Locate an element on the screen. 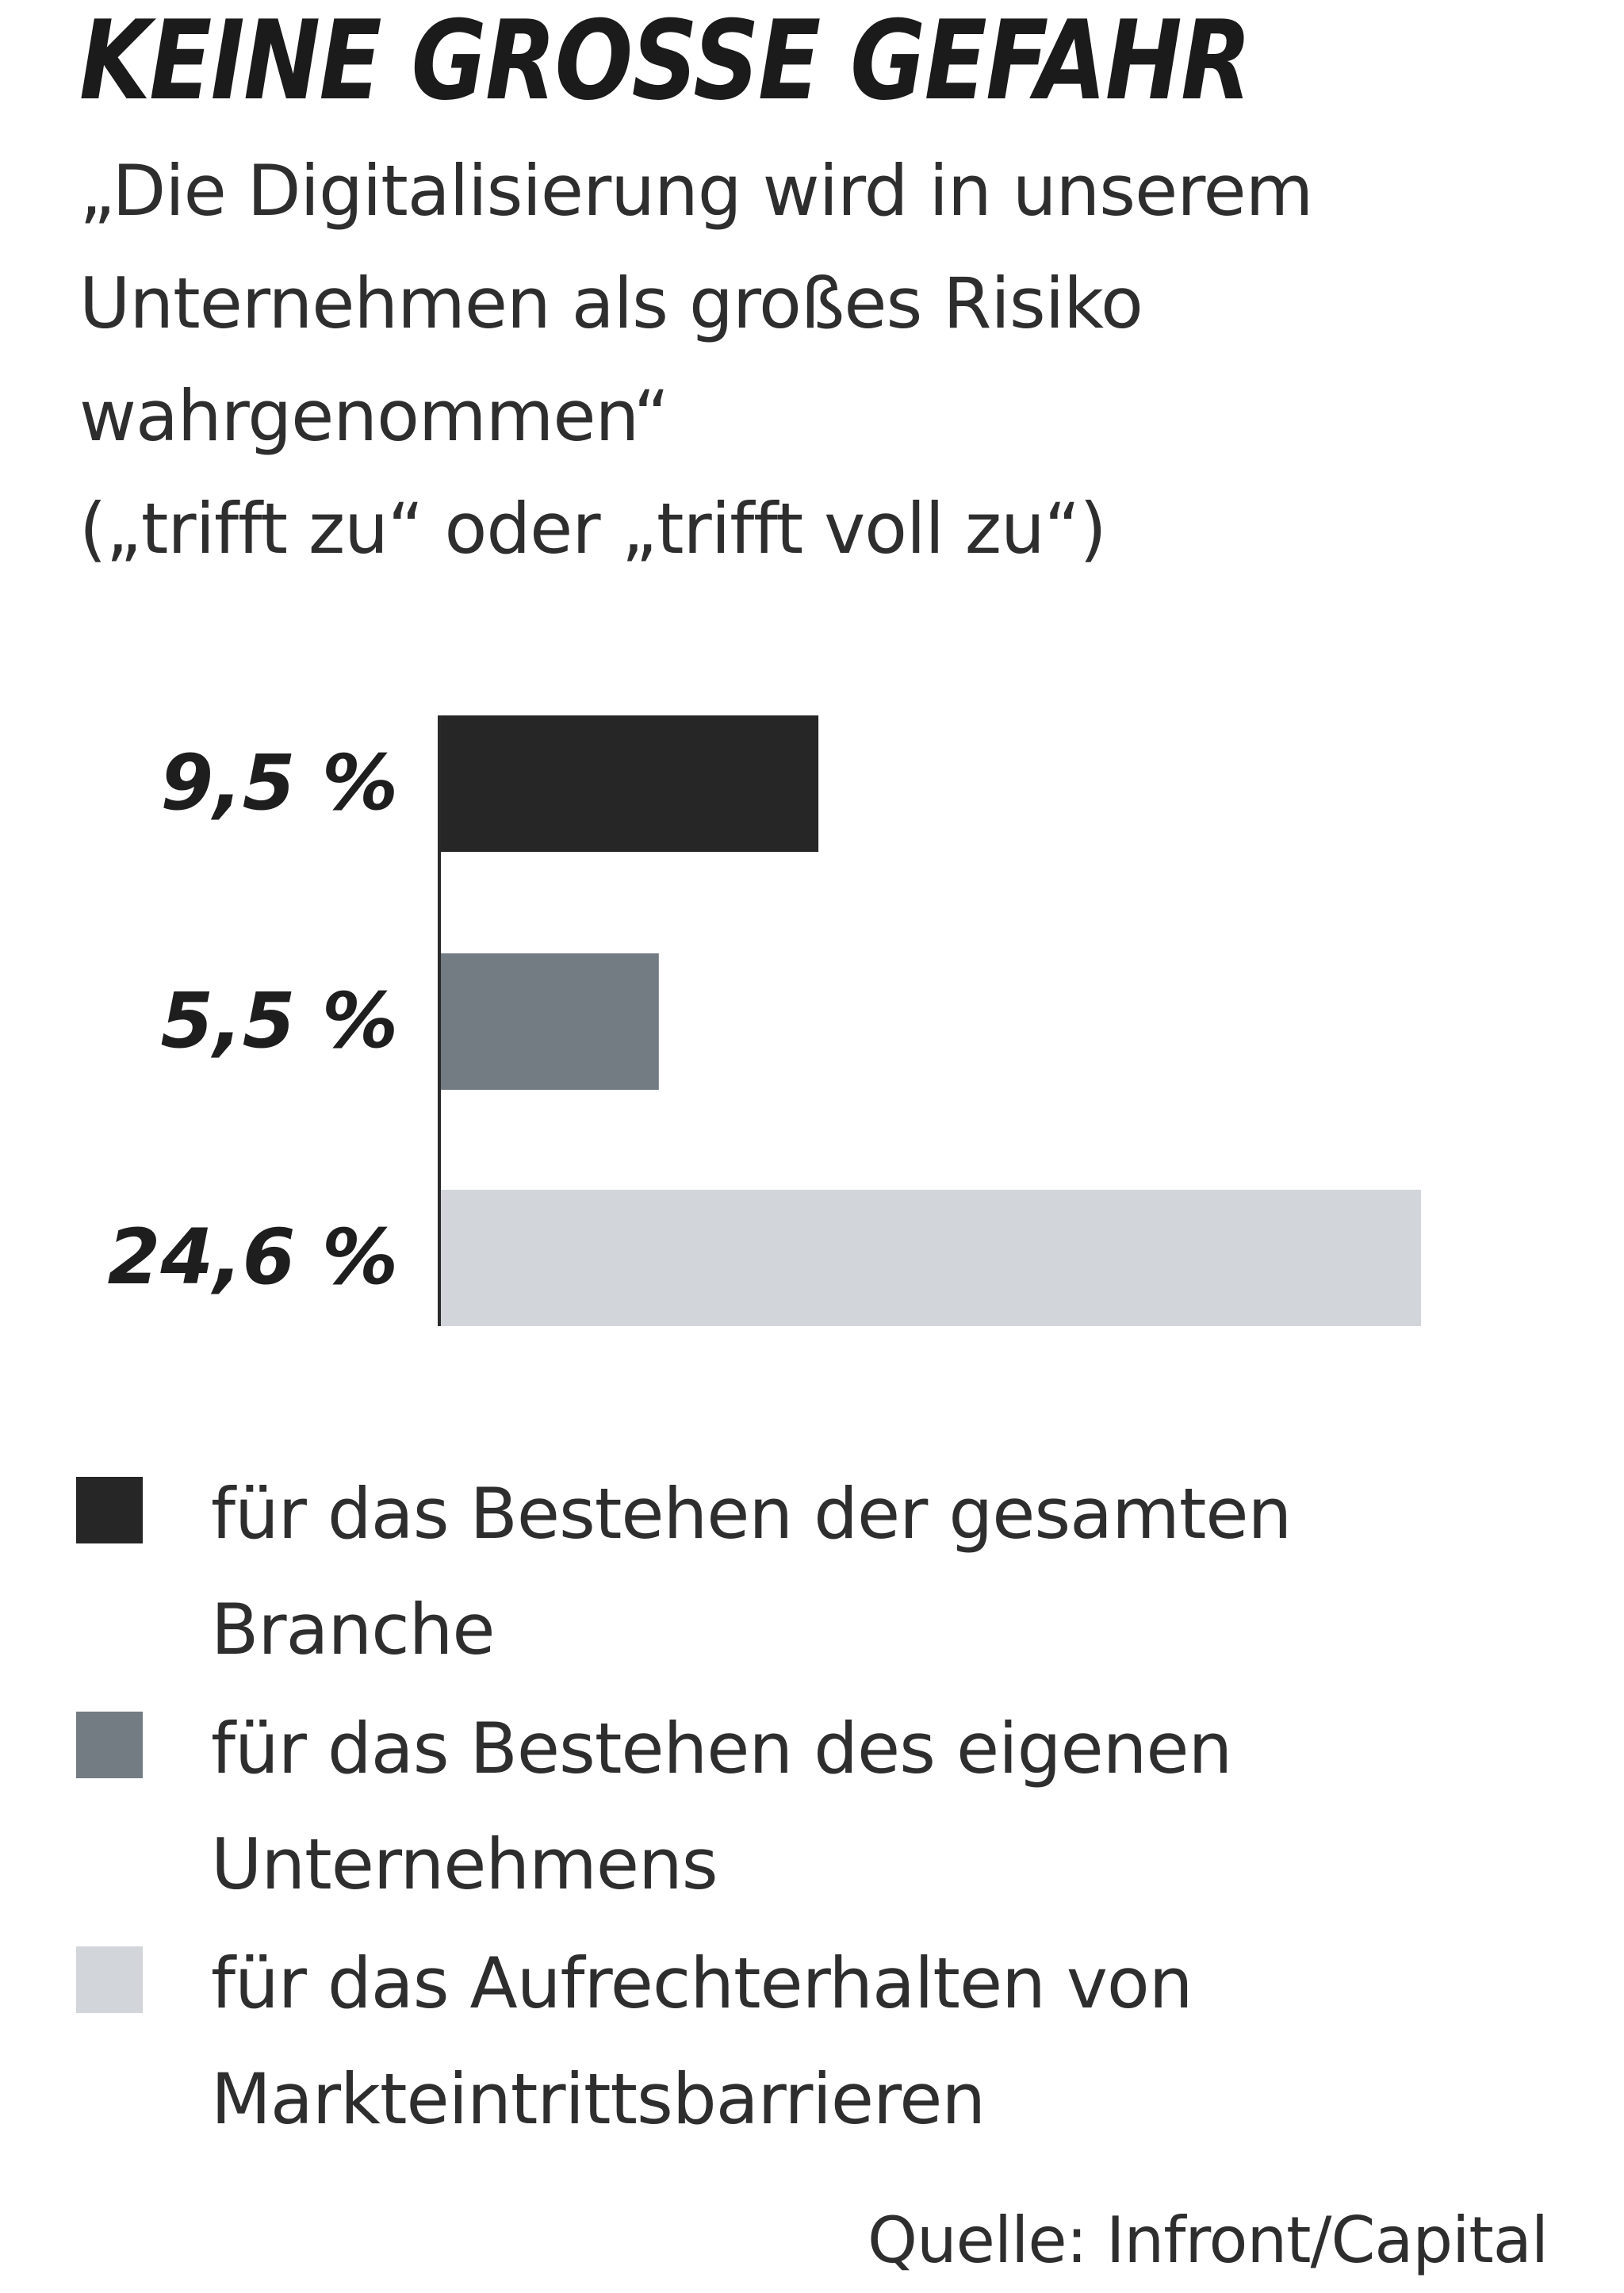 This screenshot has height=2293, width=1624. legend-item: für das Bestehen der gesamten Branche is located at coordinates (829, 1572).